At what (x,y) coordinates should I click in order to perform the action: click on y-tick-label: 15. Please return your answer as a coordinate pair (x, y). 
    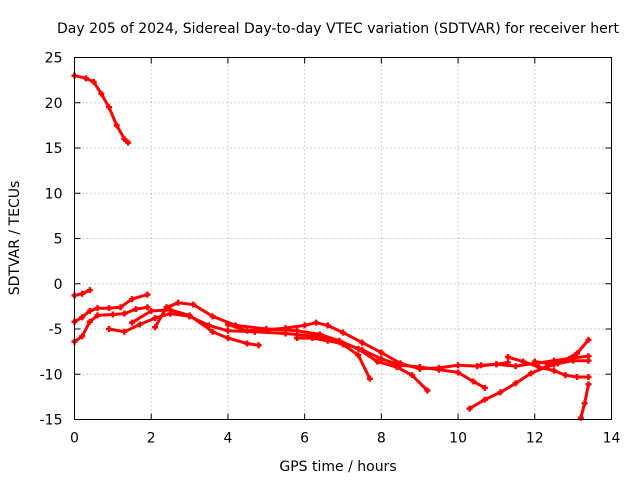
    Looking at the image, I should click on (54, 149).